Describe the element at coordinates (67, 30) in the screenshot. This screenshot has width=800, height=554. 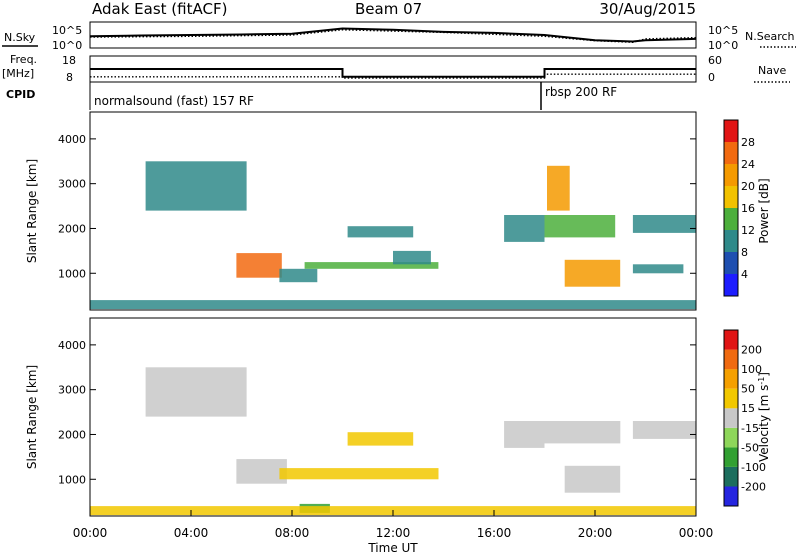
I see `noise-tick-left-top: 10^5` at that location.